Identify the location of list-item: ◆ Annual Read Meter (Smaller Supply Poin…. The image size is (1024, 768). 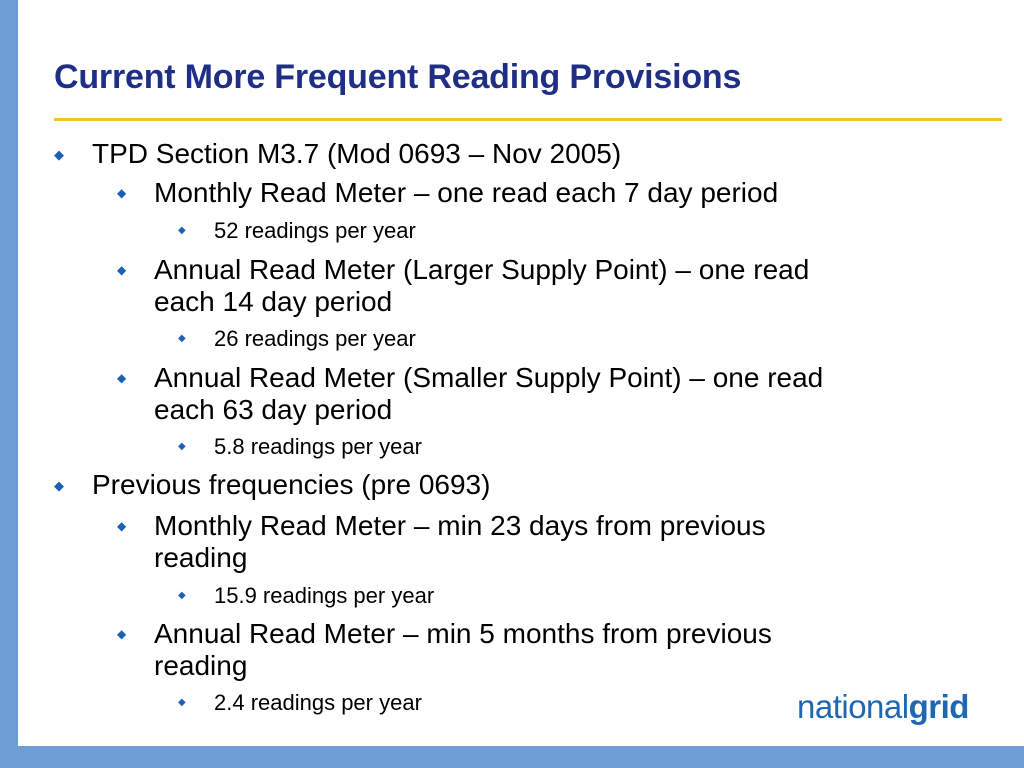
(470, 394).